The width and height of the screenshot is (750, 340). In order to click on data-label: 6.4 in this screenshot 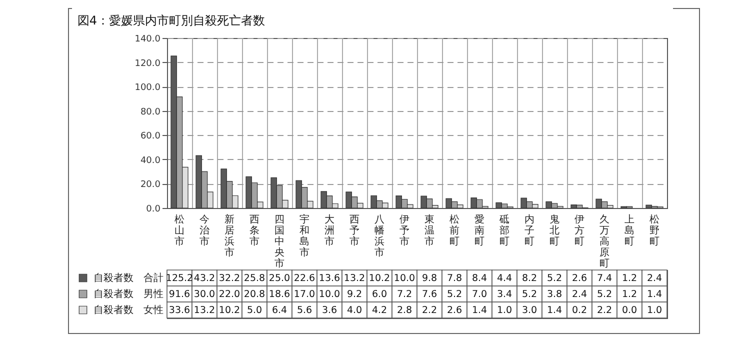, I will do `click(280, 310)`.